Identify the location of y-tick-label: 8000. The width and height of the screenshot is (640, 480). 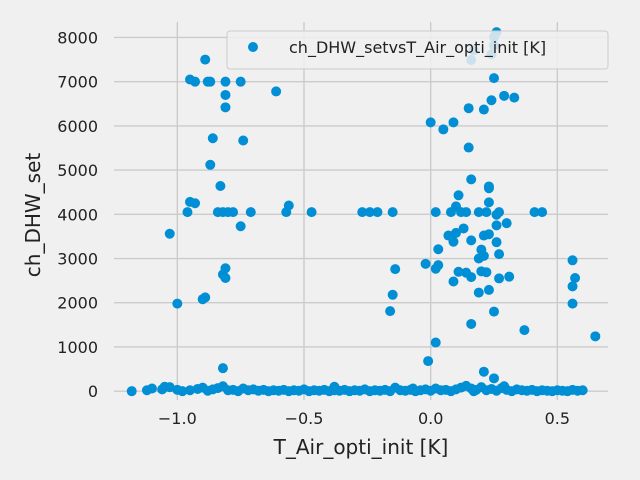
(77, 37).